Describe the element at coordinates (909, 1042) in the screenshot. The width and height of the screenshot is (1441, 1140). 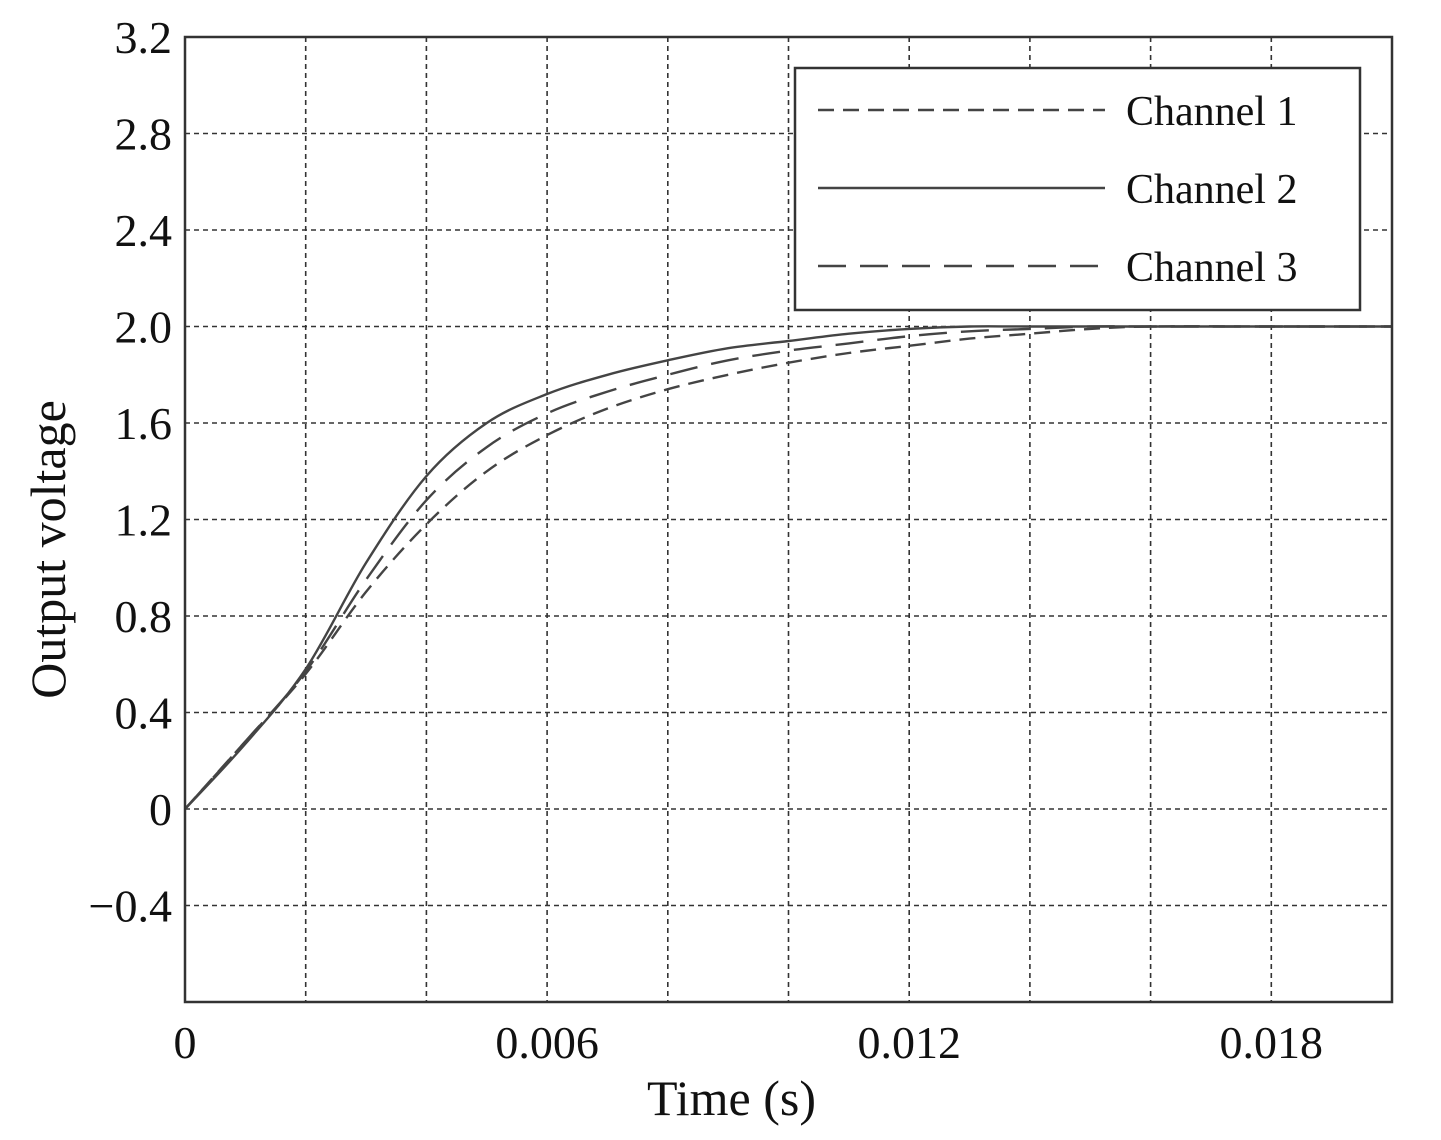
I see `x-tick-label: 0.012` at that location.